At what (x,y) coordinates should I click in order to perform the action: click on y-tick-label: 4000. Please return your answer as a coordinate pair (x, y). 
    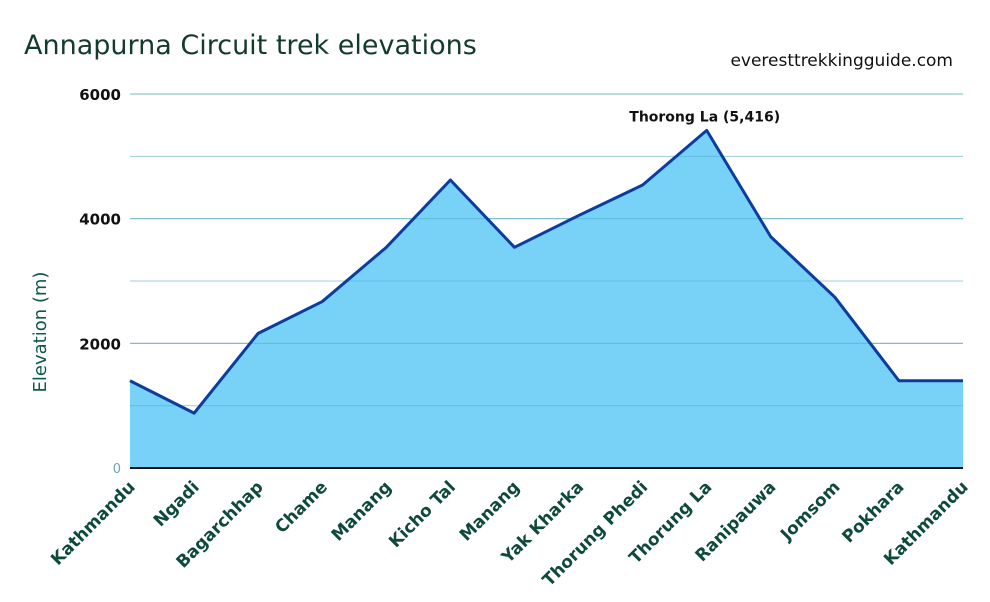
    Looking at the image, I should click on (100, 220).